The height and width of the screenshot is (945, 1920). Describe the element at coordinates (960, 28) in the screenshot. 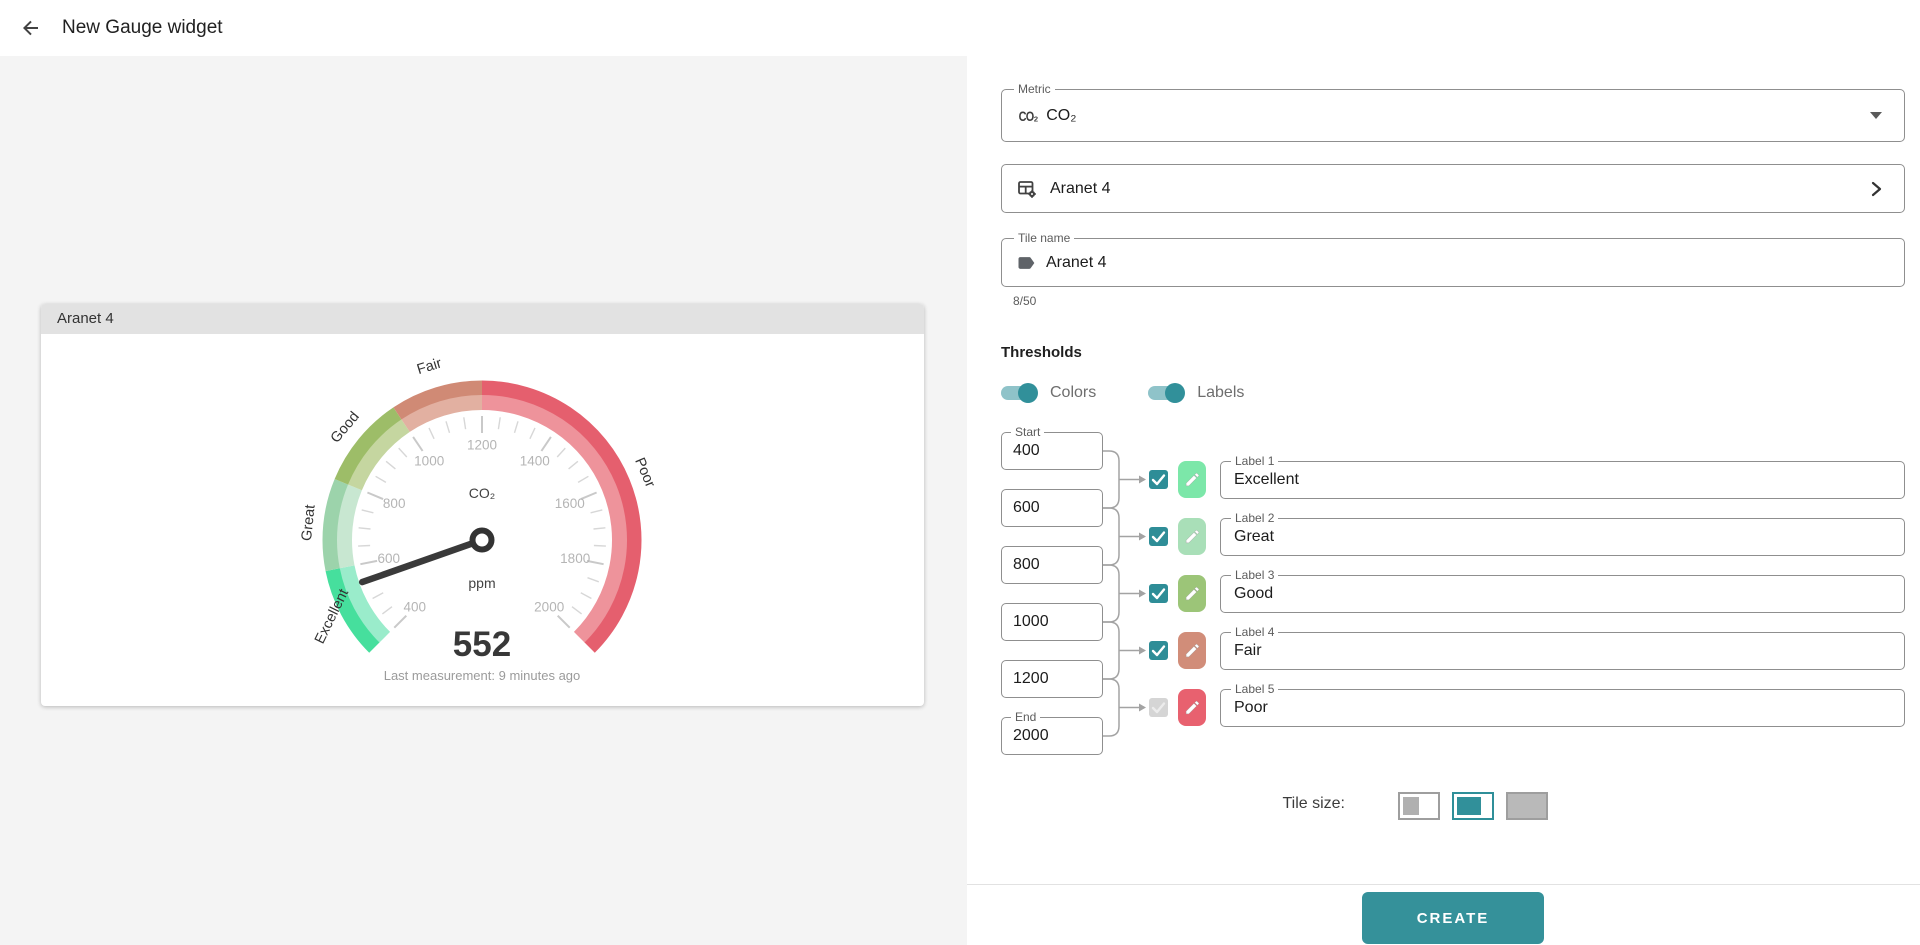

I see `page-header: New Gauge widget` at that location.